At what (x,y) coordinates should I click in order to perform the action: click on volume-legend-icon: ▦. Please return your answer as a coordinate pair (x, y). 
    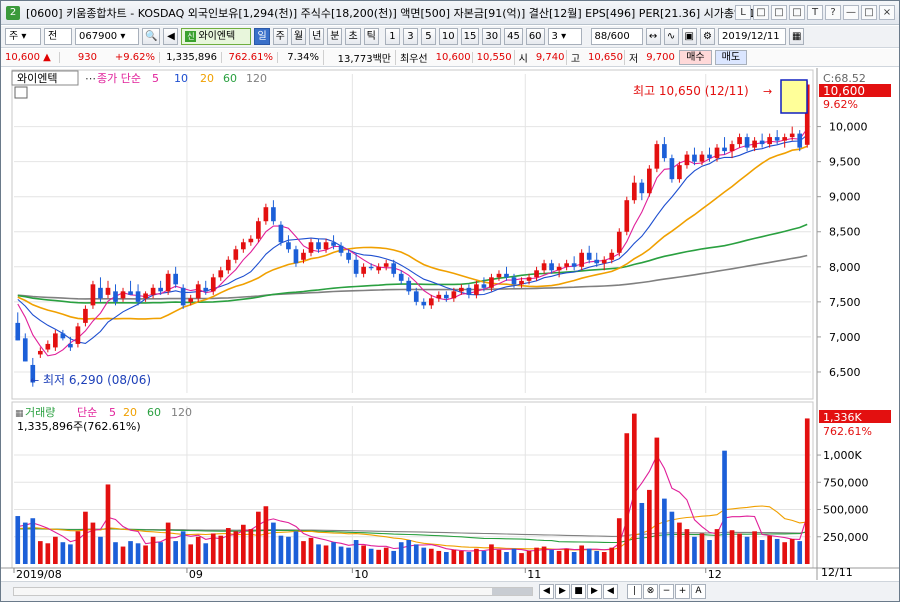
    Looking at the image, I should click on (19, 414).